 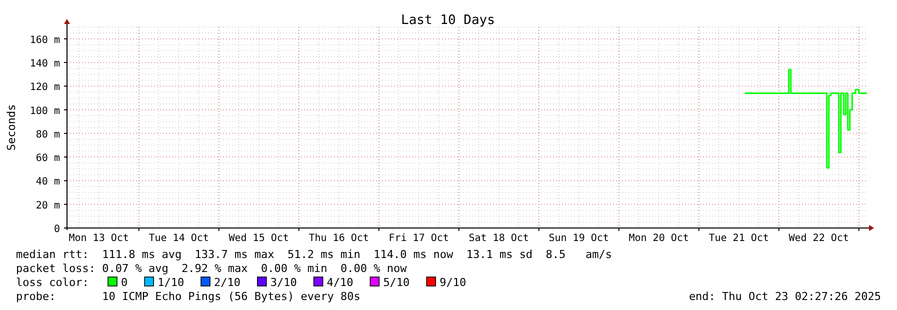 What do you see at coordinates (98, 238) in the screenshot?
I see `x-tick-label: Mon 13 Oct` at bounding box center [98, 238].